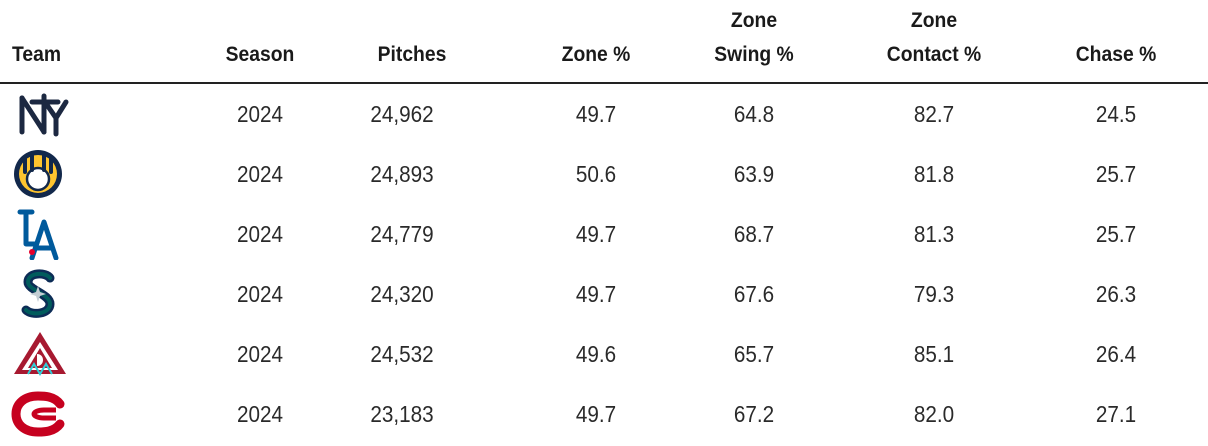  Describe the element at coordinates (934, 294) in the screenshot. I see `cell-zone-contact: 79.3` at that location.